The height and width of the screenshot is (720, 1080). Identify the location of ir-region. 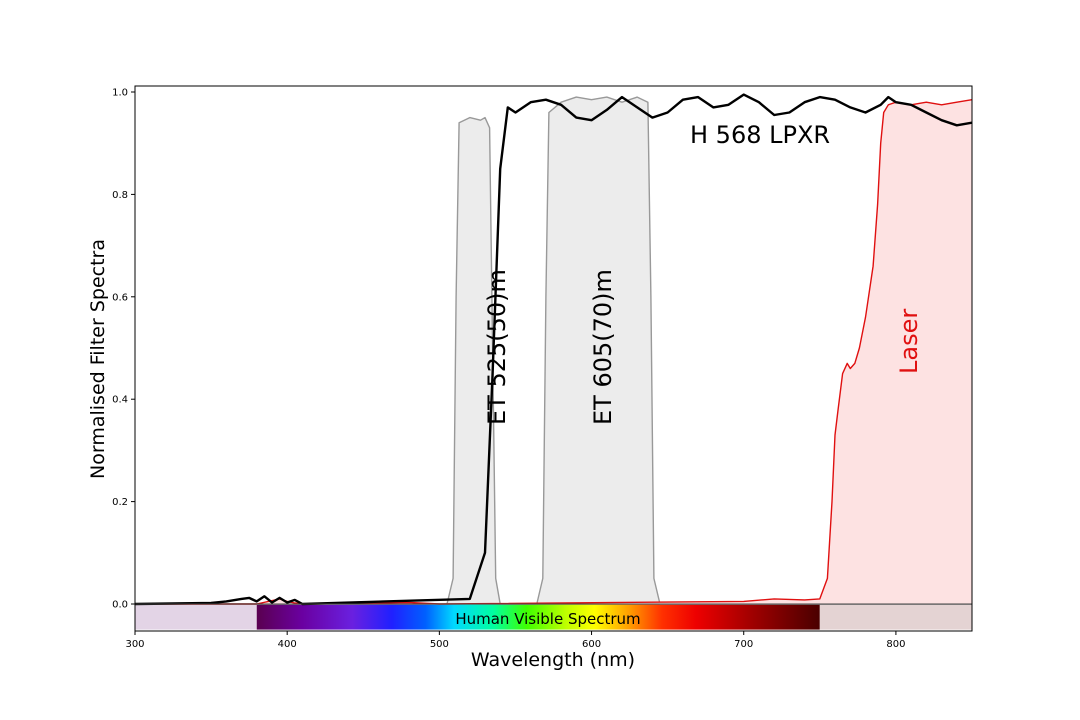
(895, 617).